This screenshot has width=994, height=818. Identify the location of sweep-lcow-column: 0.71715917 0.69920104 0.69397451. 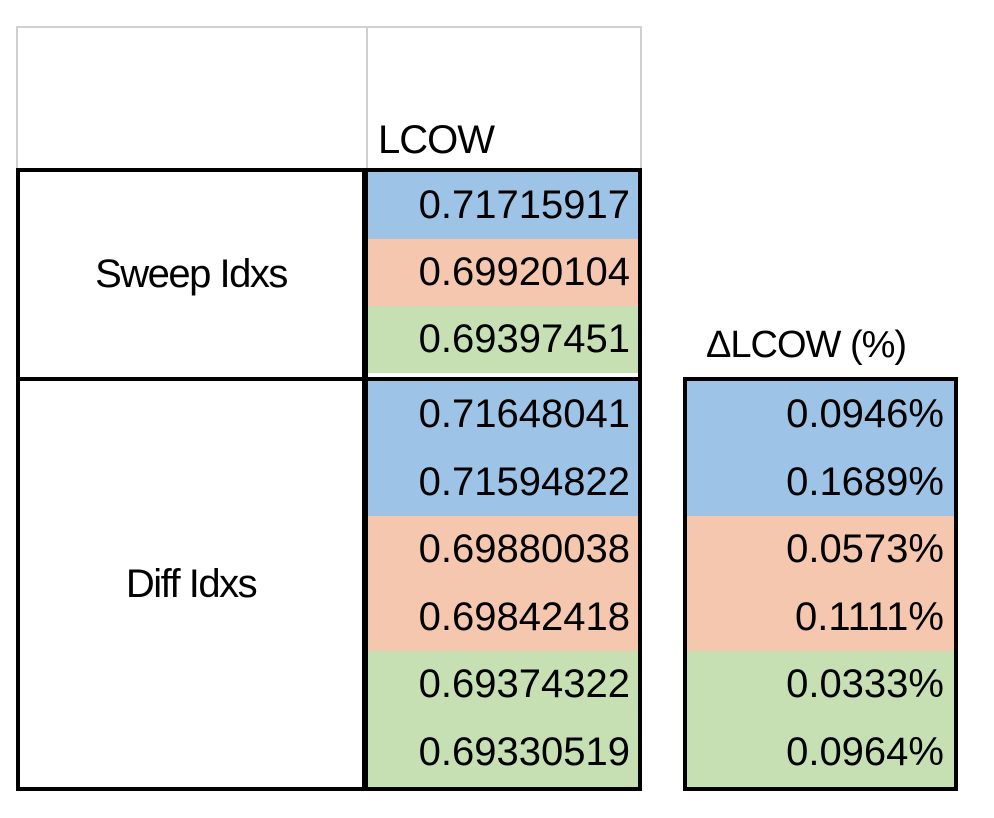
(503, 274).